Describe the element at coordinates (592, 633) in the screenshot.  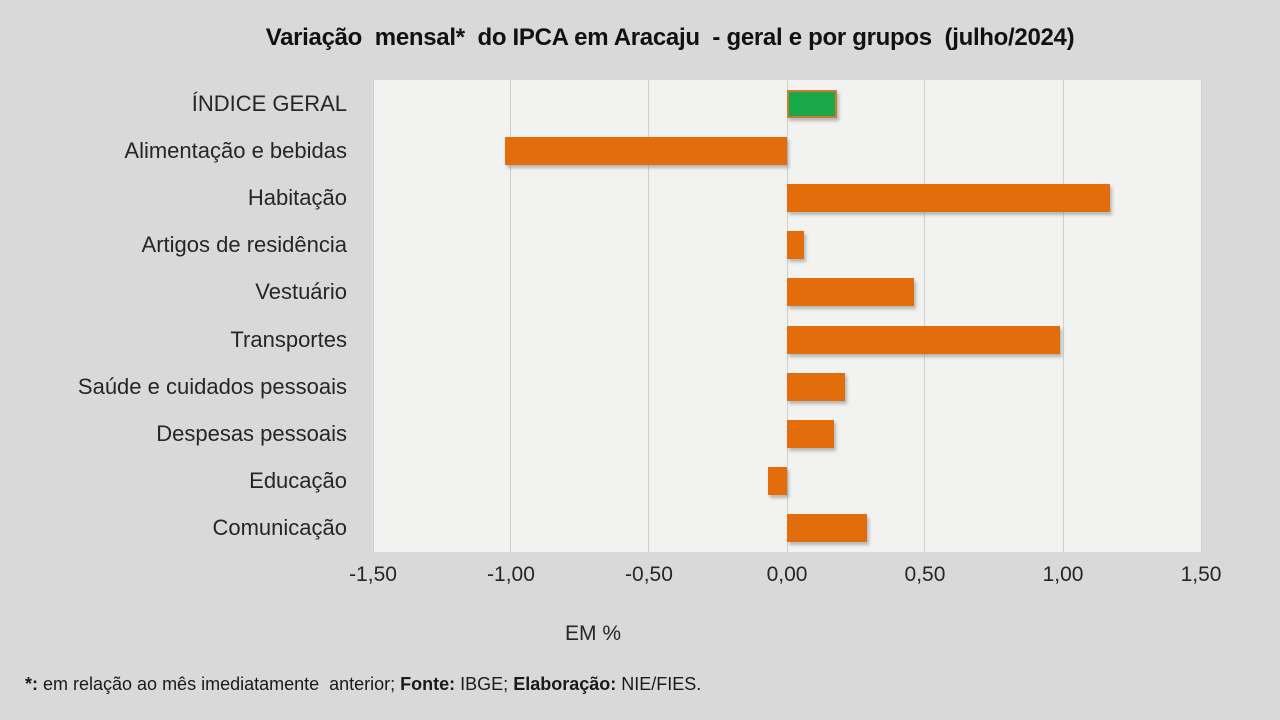
I see `x-axis-label: EM %` at that location.